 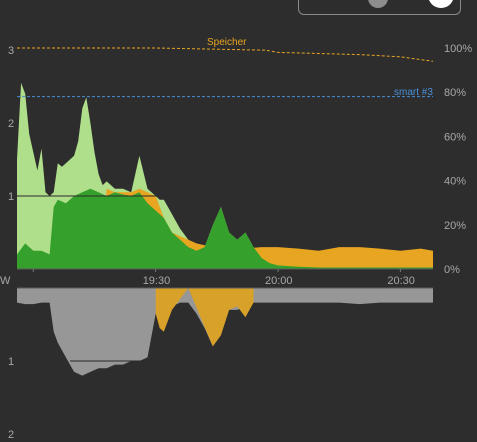 I want to click on x-tick-label: 20:00, so click(x=279, y=281).